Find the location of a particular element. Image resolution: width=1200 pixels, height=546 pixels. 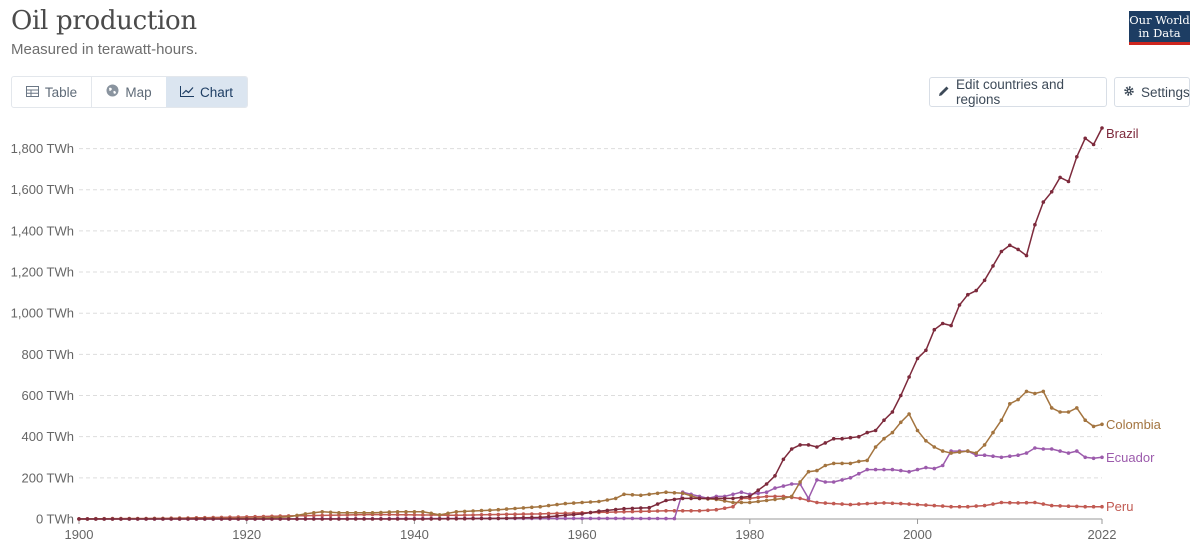

owid-logo: Our World in Data is located at coordinates (1159, 28).